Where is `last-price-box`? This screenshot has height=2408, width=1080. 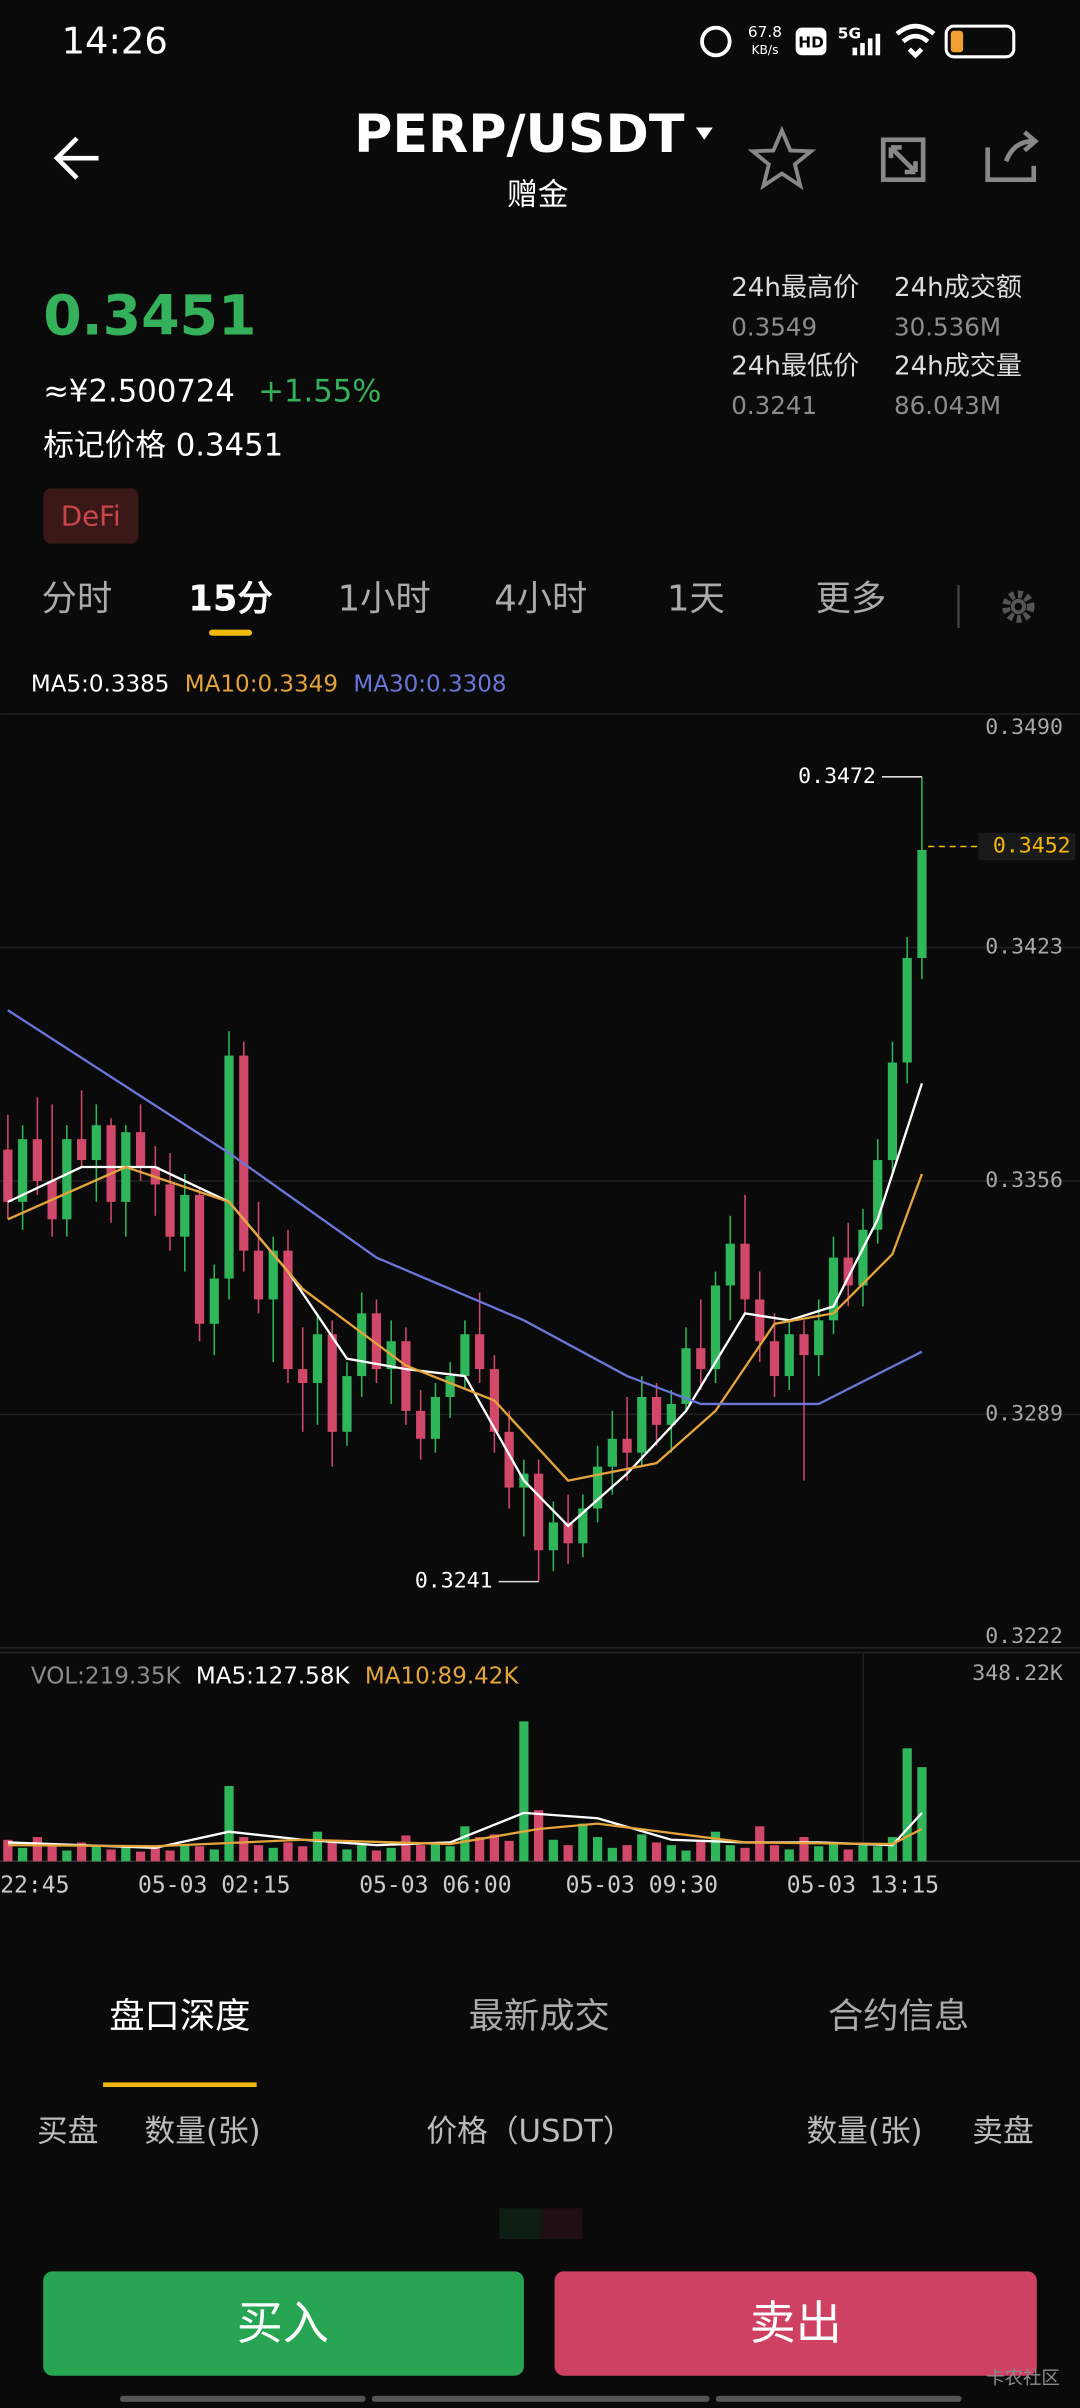
last-price-box is located at coordinates (1027, 846).